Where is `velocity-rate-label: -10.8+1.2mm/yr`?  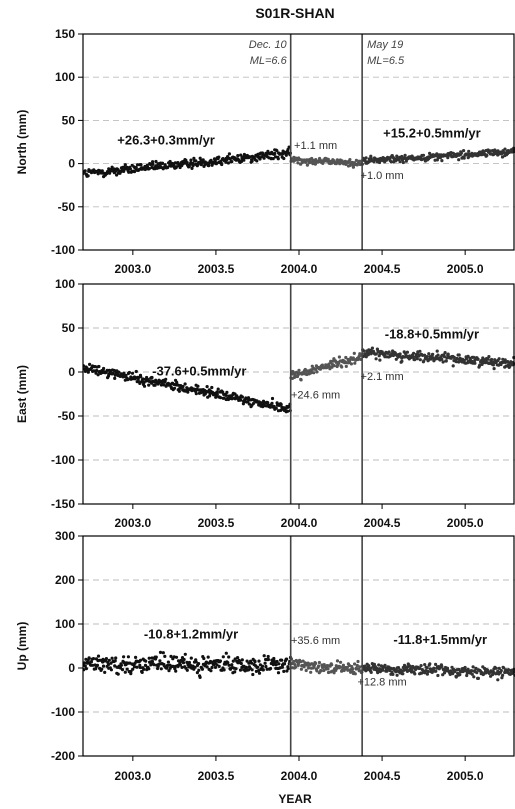
velocity-rate-label: -10.8+1.2mm/yr is located at coordinates (191, 634).